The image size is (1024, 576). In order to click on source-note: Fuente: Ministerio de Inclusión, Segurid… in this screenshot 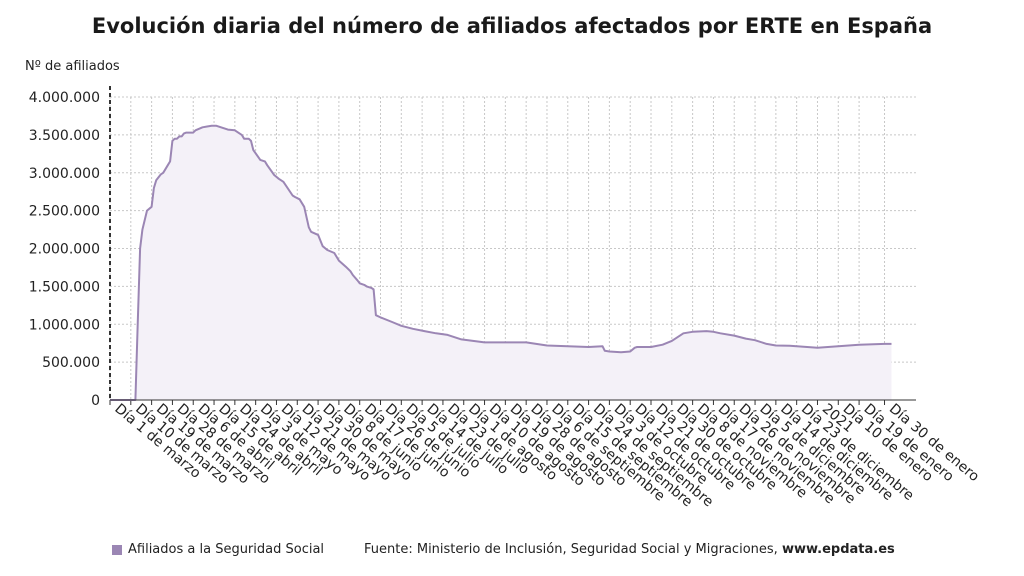, I will do `click(629, 549)`.